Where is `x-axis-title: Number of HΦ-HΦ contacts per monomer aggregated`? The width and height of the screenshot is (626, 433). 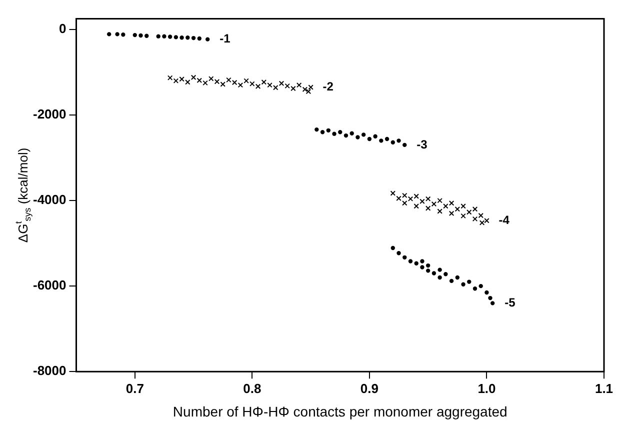 x-axis-title: Number of HΦ-HΦ contacts per monomer aggregated is located at coordinates (340, 411).